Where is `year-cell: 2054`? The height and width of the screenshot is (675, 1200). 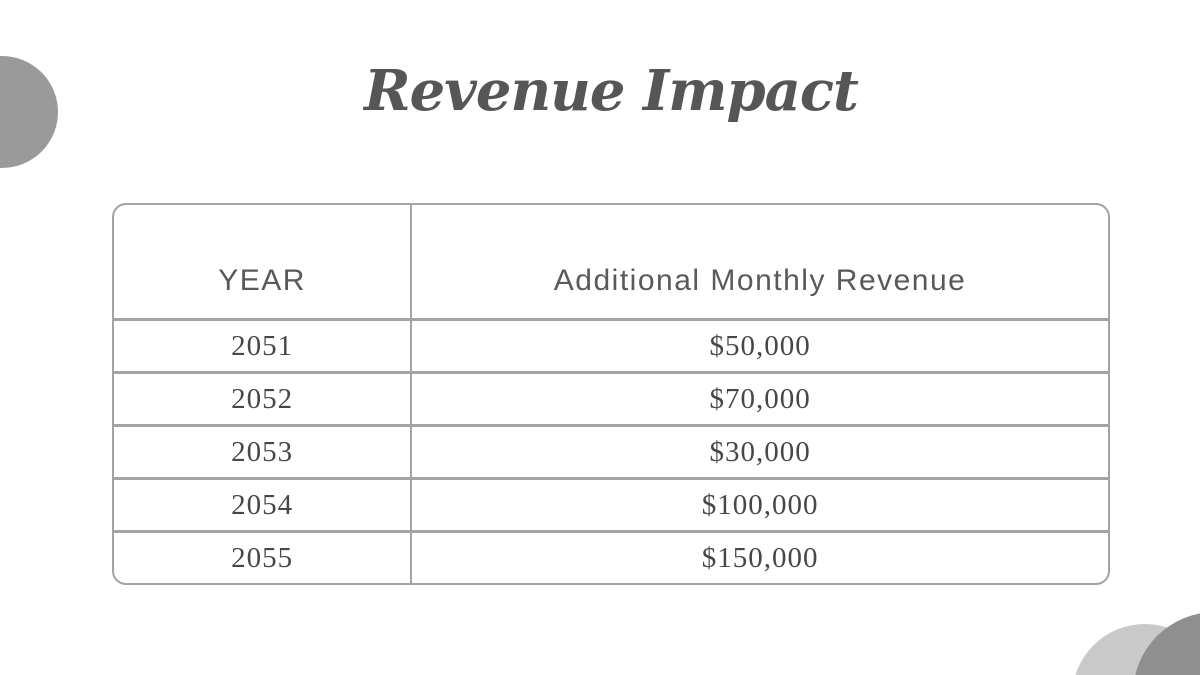
year-cell: 2054 is located at coordinates (263, 505).